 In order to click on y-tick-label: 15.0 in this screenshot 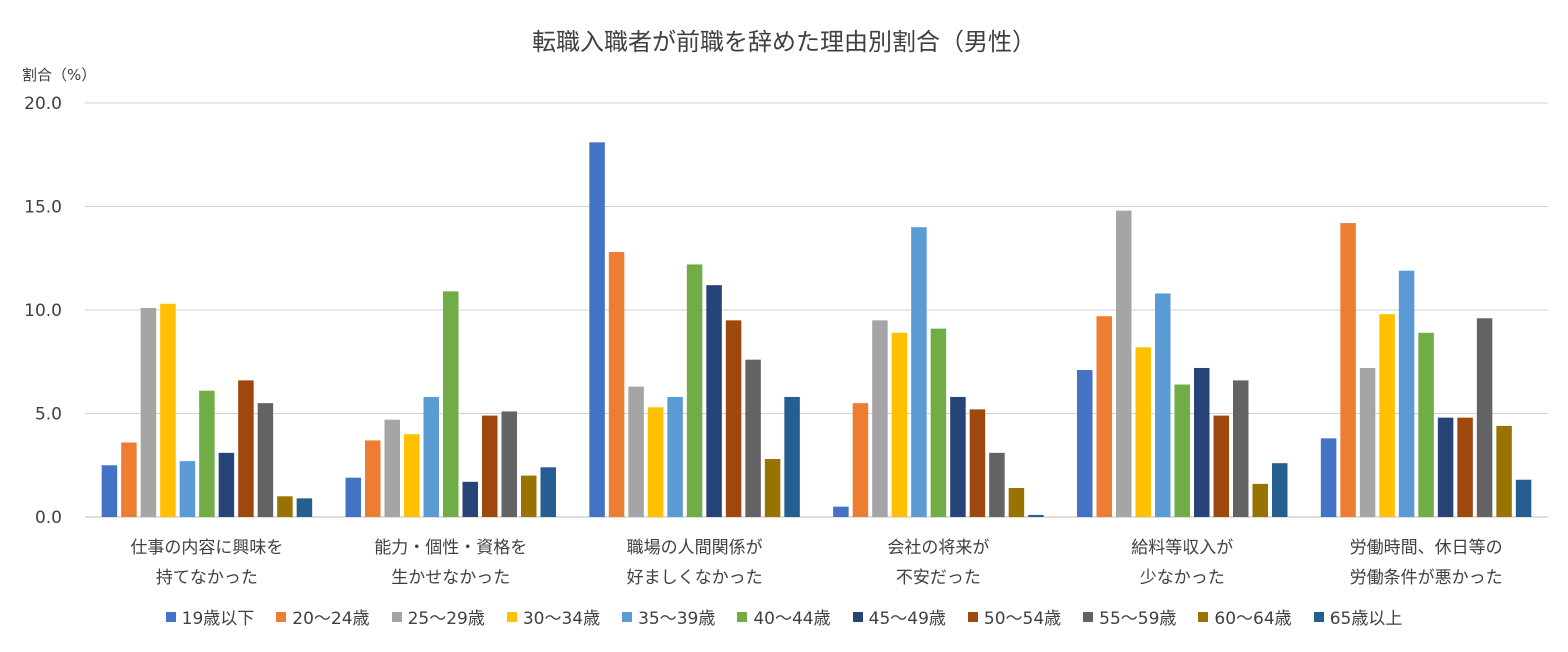, I will do `click(43, 208)`.